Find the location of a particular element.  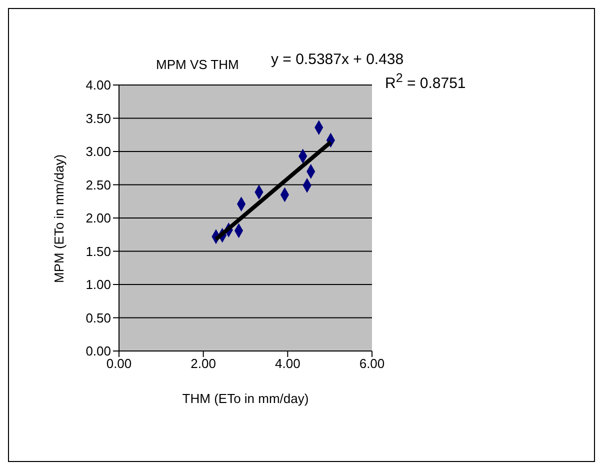

y-tick-label: 0.50 is located at coordinates (98, 318).